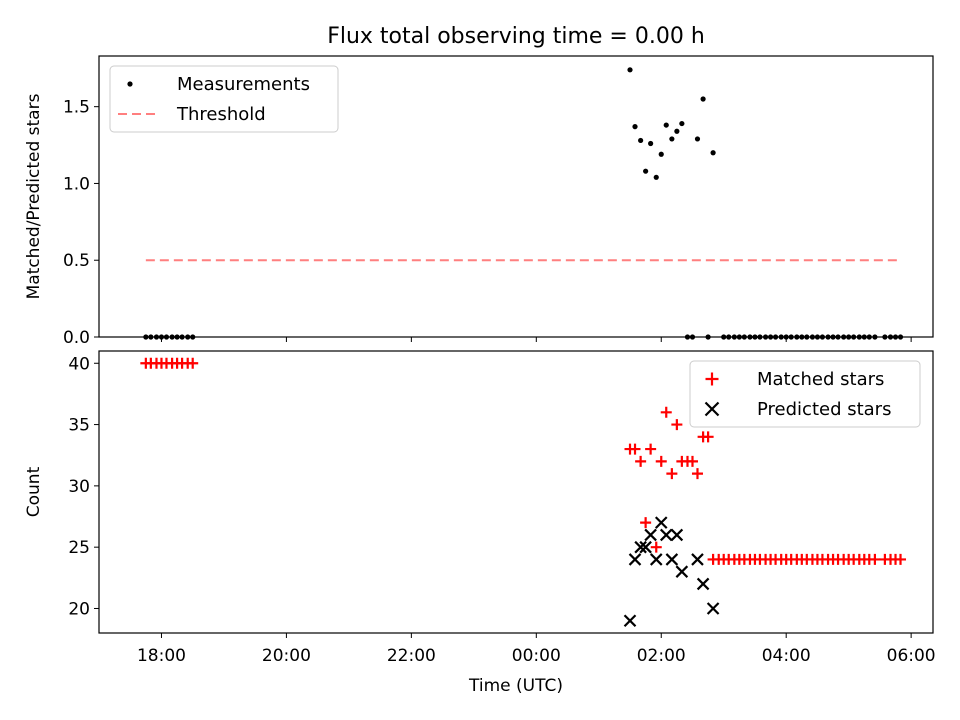  What do you see at coordinates (130, 84) in the screenshot?
I see `legend-swatch-measurements` at bounding box center [130, 84].